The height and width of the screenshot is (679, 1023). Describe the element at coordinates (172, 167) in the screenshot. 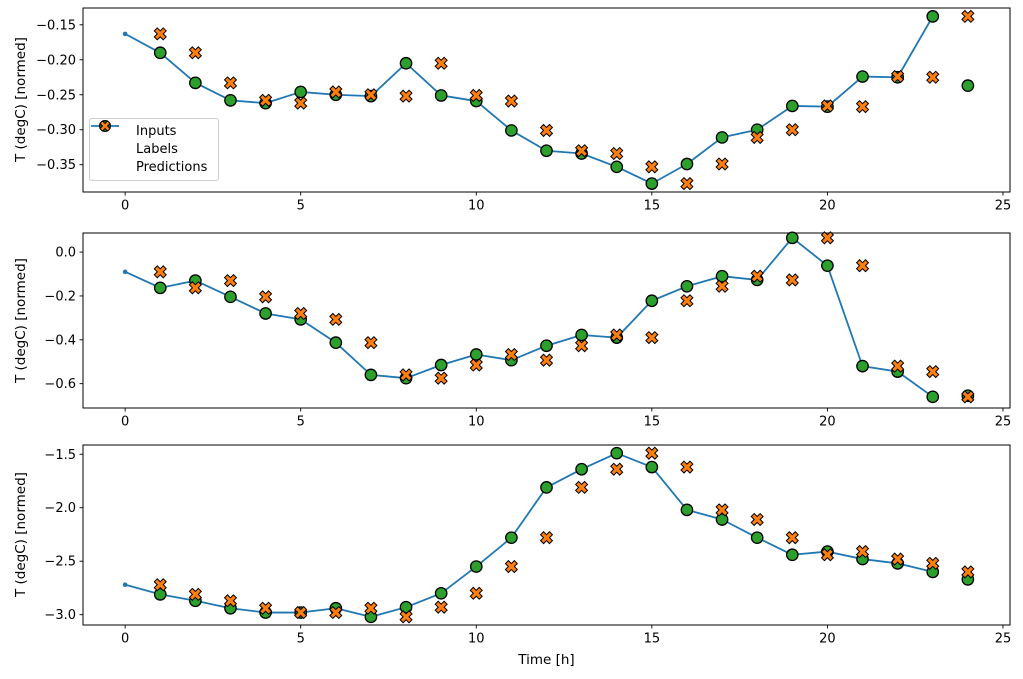

I see `legend-label-predictions: Predictions` at that location.